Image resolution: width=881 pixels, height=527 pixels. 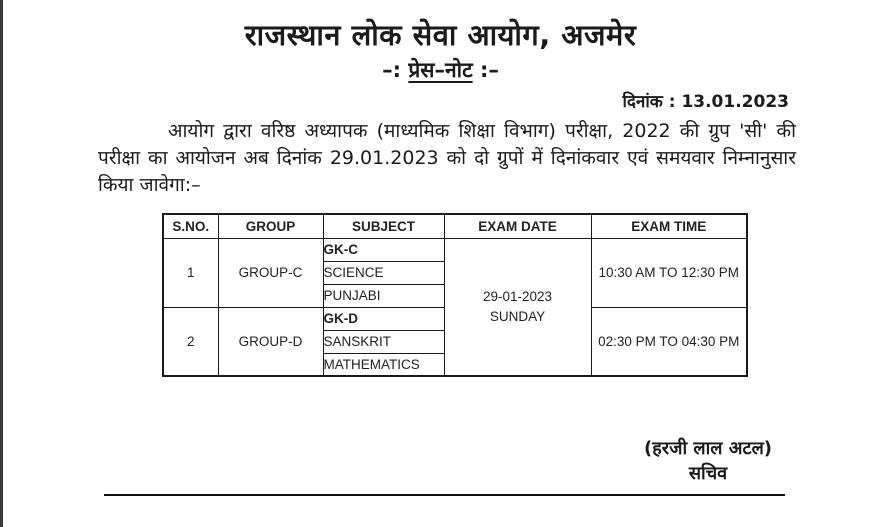 I want to click on table-row: PUNJABI, so click(x=455, y=295).